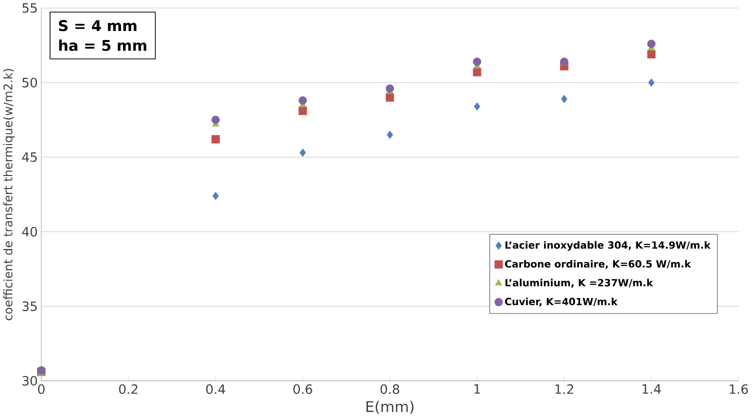  What do you see at coordinates (608, 246) in the screenshot?
I see `legend-label: L’acier inoxydable 304, K=14.9W/m.k` at bounding box center [608, 246].